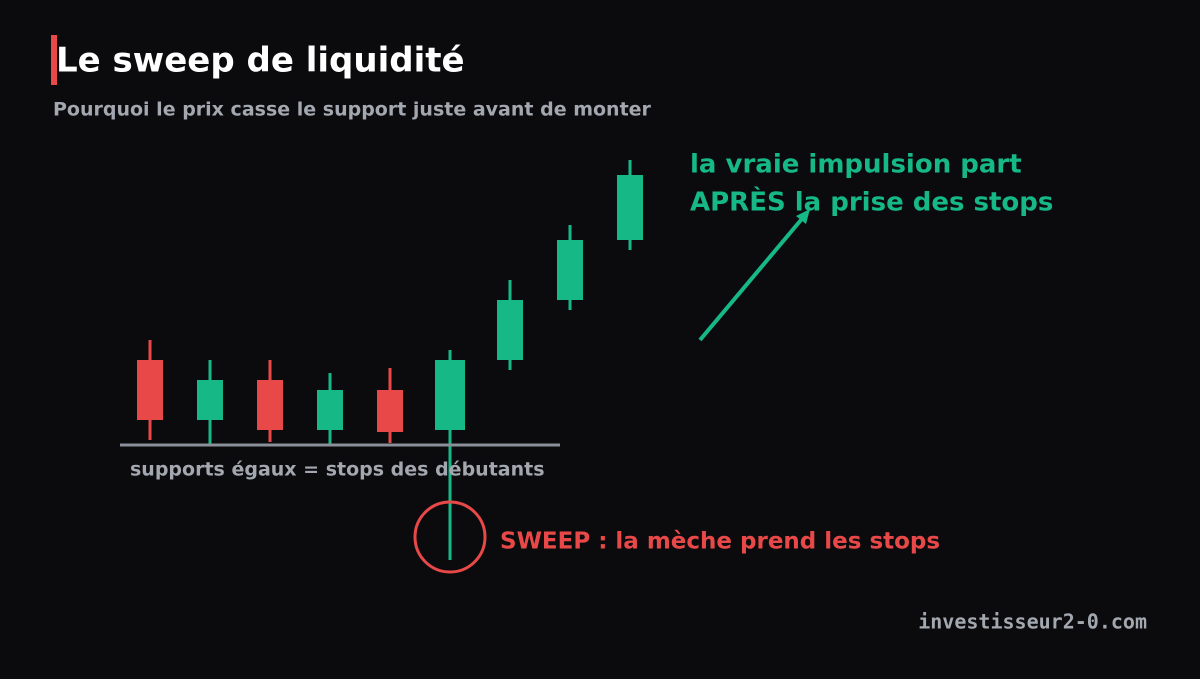  What do you see at coordinates (753, 277) in the screenshot?
I see `arrow` at bounding box center [753, 277].